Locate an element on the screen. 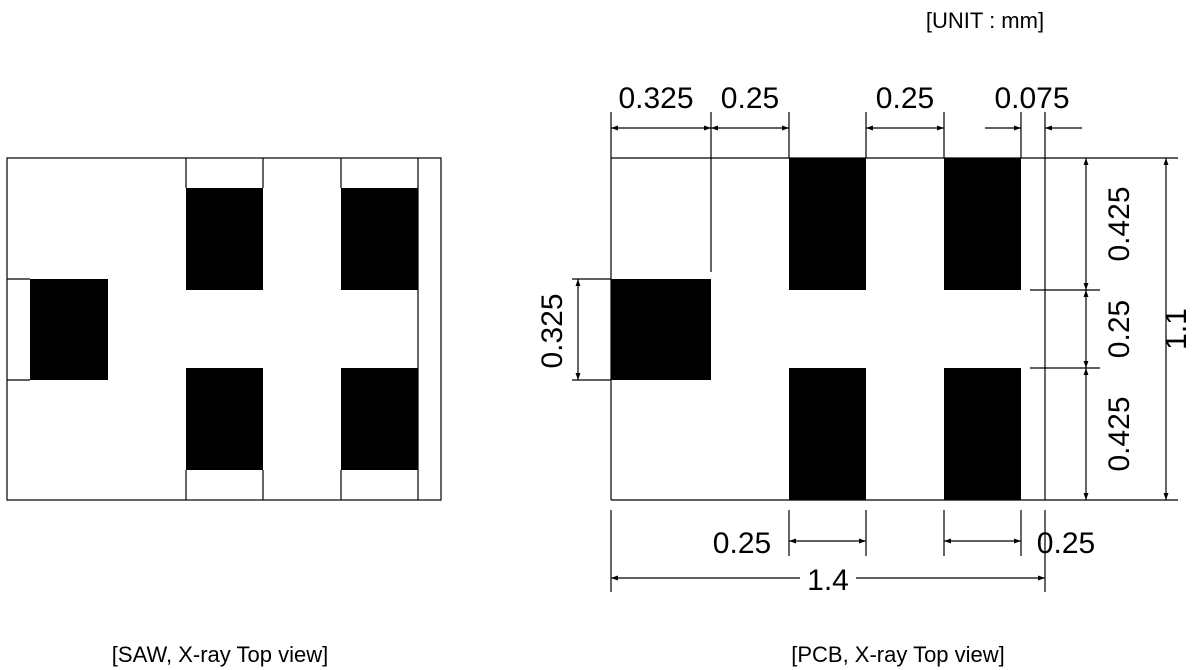 The image size is (1192, 670). dim-top-3: 0.25 is located at coordinates (905, 98).